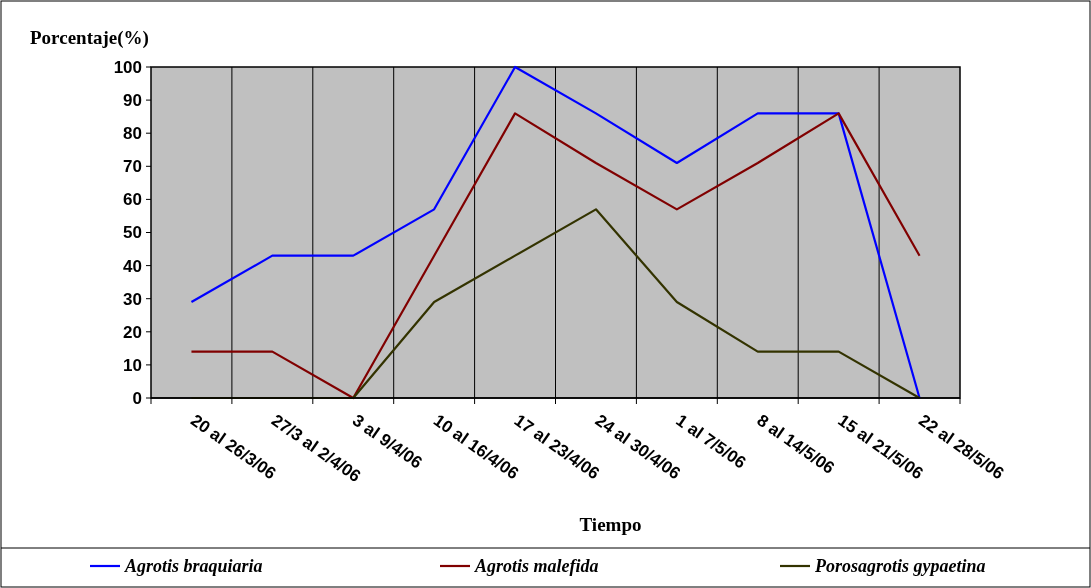 This screenshot has width=1091, height=588. Describe the element at coordinates (132, 167) in the screenshot. I see `y-tick-label: 70` at that location.